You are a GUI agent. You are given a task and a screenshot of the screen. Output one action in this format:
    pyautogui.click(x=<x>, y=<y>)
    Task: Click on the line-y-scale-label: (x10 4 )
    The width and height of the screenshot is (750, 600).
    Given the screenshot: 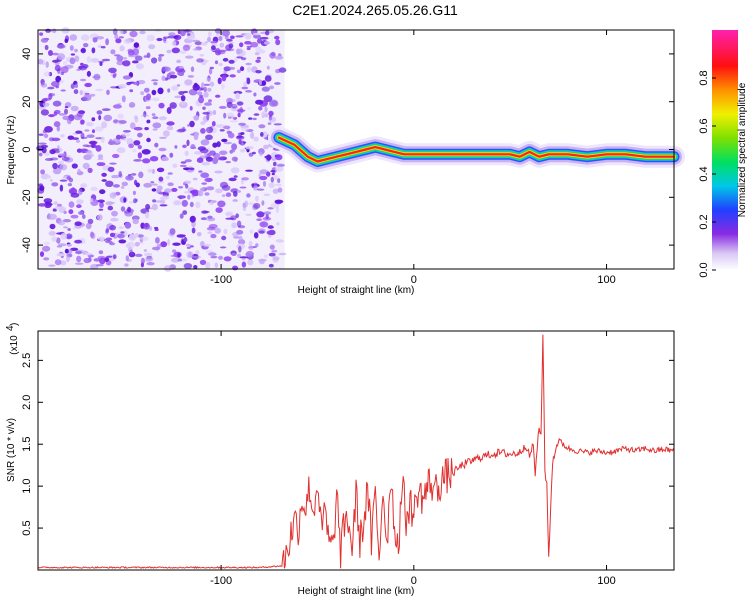 What is the action you would take?
    pyautogui.click(x=12, y=339)
    